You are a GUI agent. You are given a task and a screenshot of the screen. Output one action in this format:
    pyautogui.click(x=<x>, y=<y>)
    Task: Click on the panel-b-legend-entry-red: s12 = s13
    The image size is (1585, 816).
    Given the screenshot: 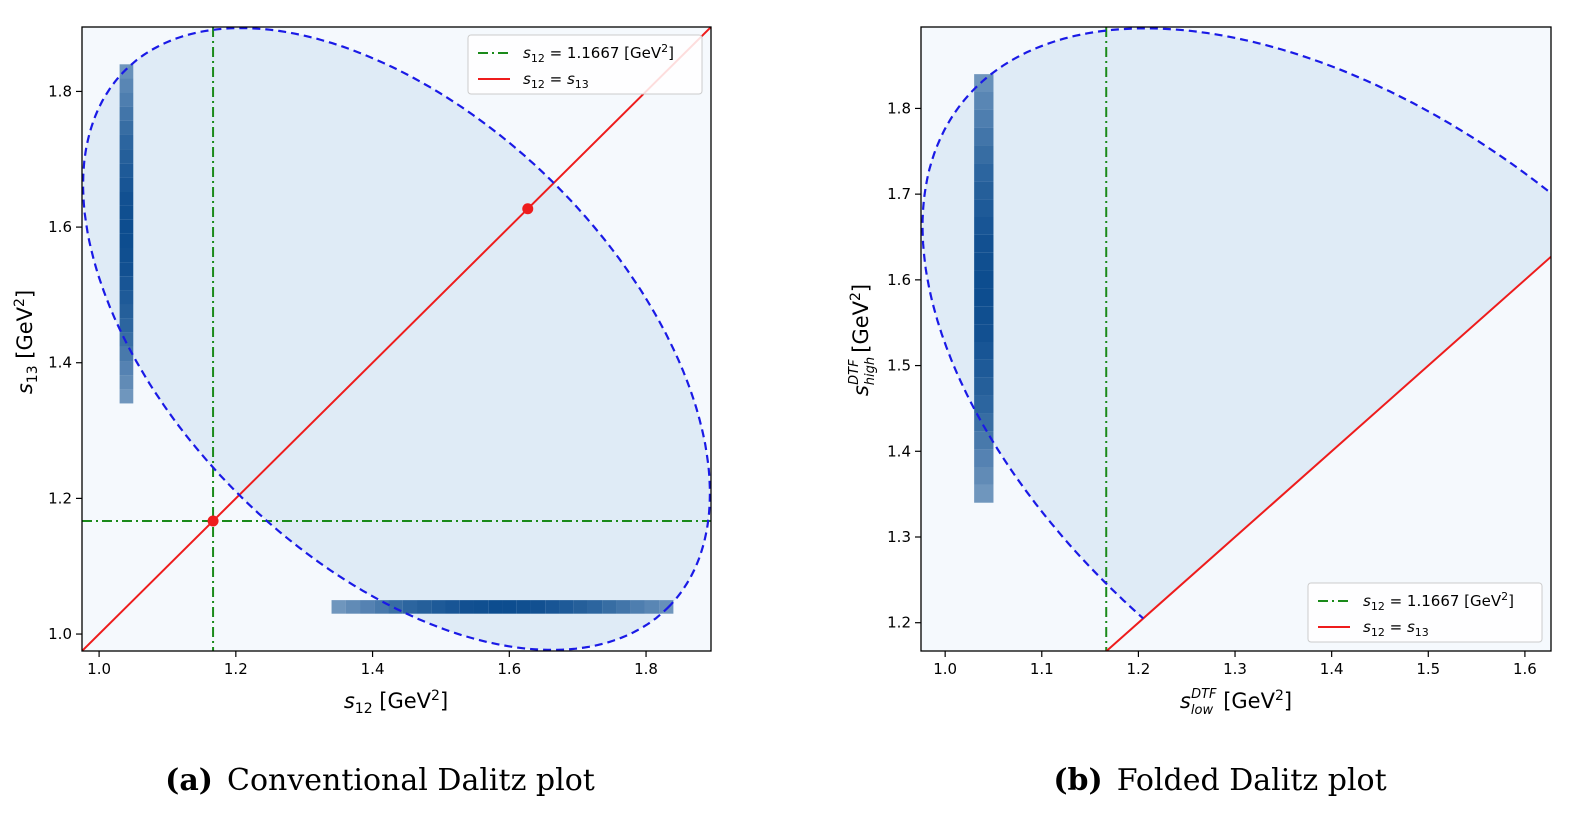 What is the action you would take?
    pyautogui.click(x=1396, y=628)
    